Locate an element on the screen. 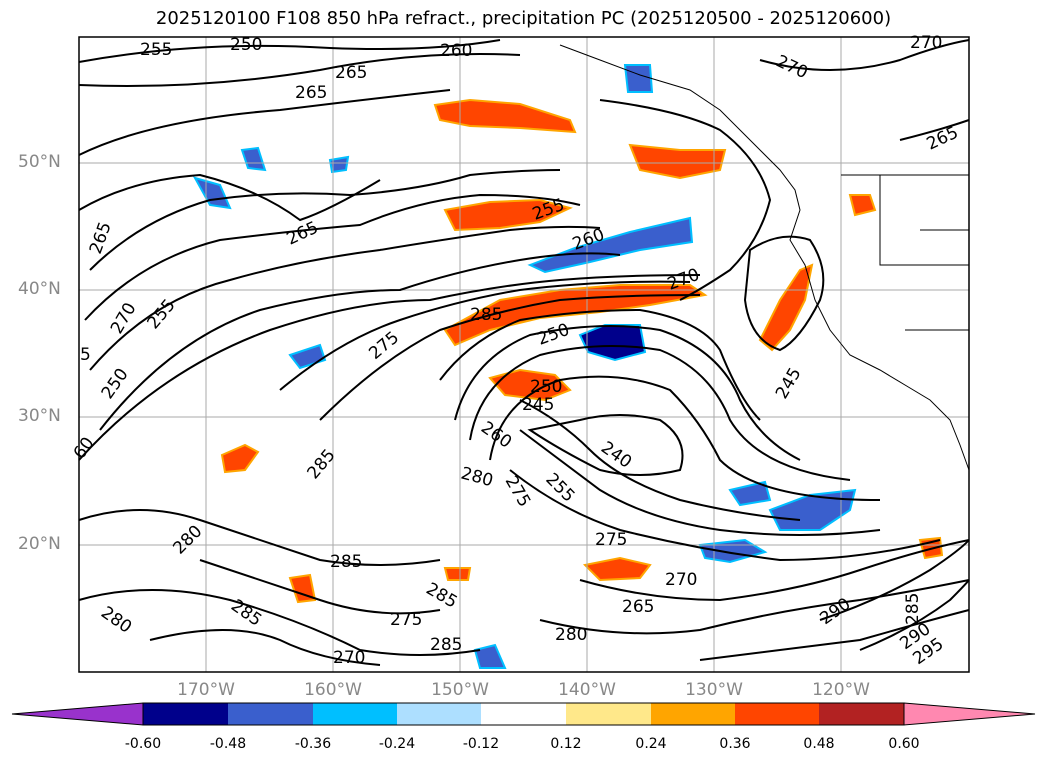  contour-label: 255 is located at coordinates (156, 50).